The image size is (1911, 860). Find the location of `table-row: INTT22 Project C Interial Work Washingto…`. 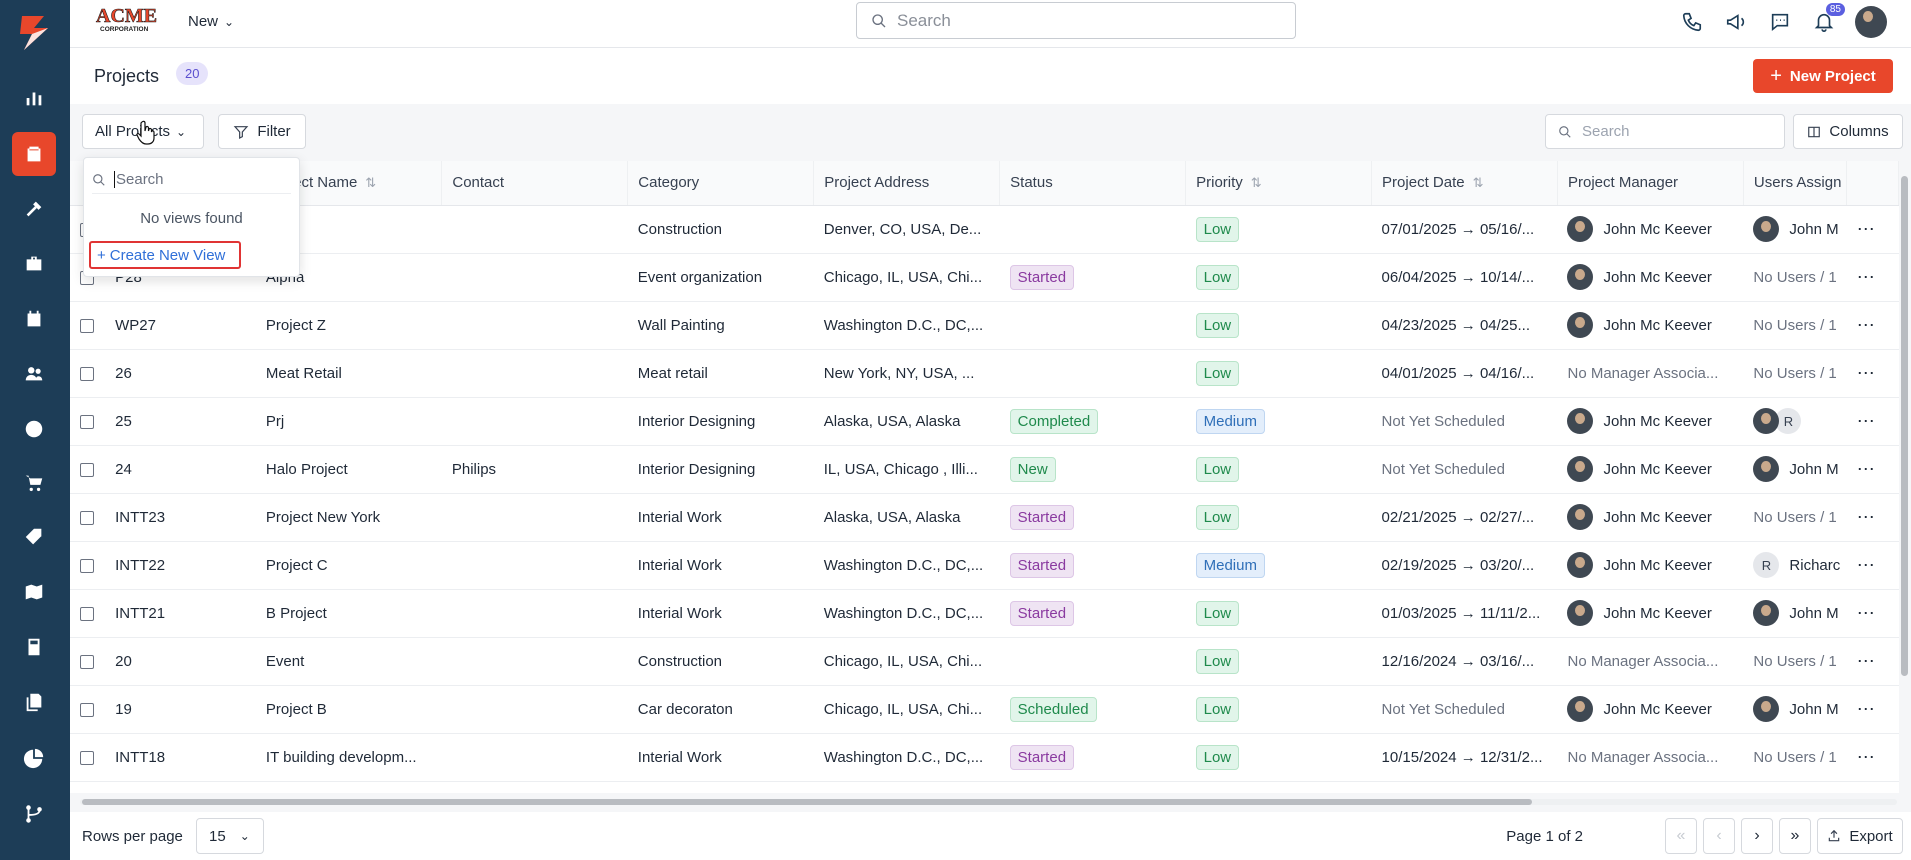

table-row: INTT22 Project C Interial Work Washingto… is located at coordinates (984, 565).